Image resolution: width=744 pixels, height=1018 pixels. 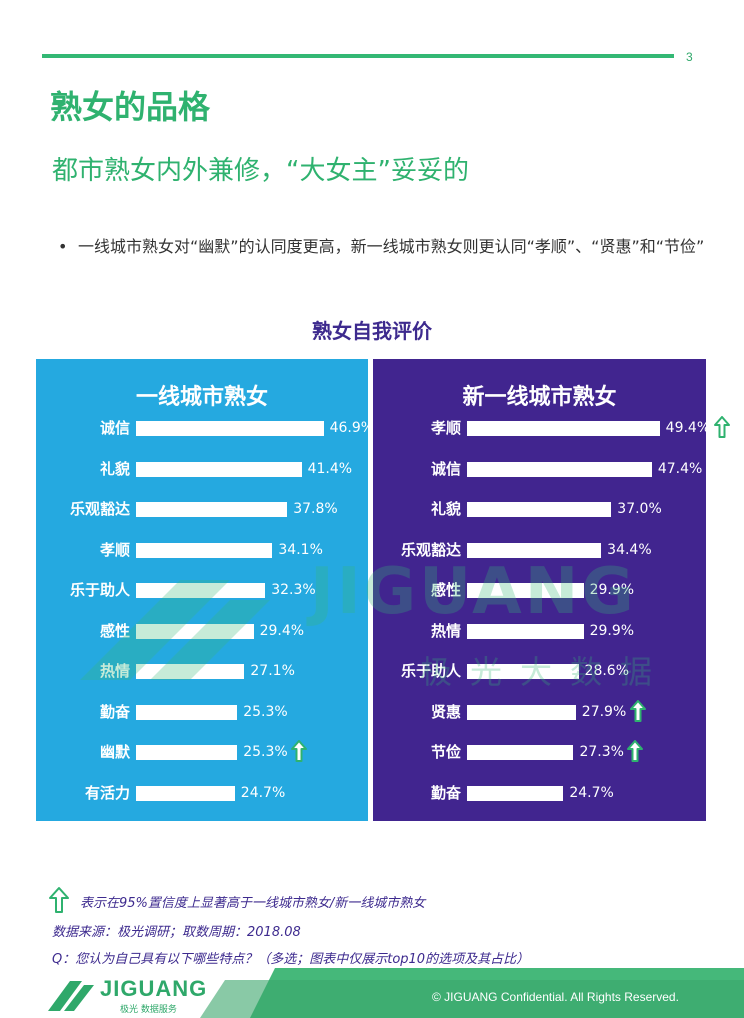 What do you see at coordinates (300, 549) in the screenshot?
I see `value-label: 34.1%` at bounding box center [300, 549].